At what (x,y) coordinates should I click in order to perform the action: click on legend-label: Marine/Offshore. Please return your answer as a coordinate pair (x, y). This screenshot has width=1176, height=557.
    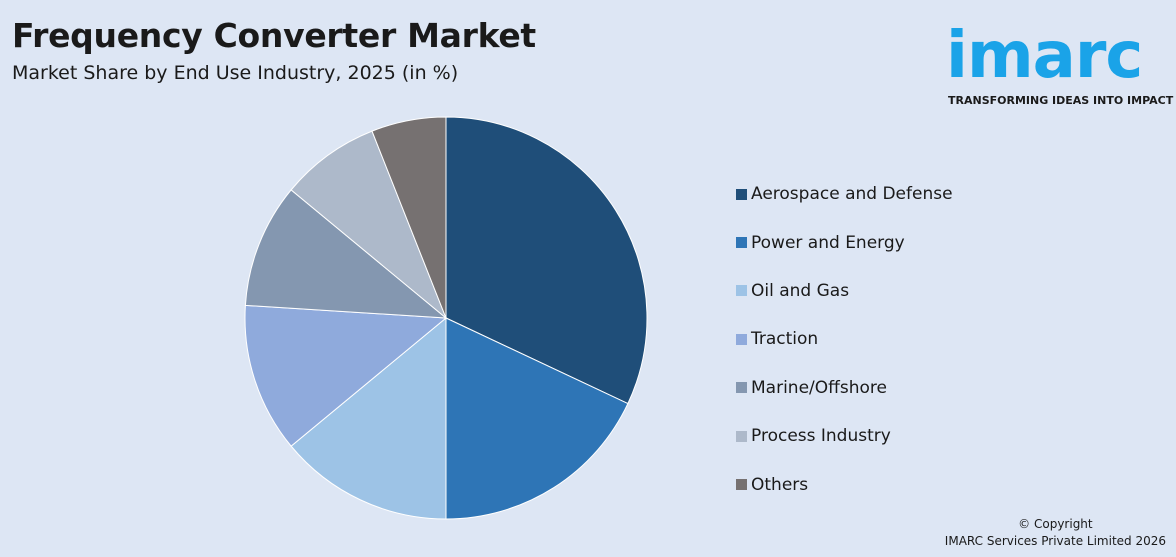
    Looking at the image, I should click on (819, 387).